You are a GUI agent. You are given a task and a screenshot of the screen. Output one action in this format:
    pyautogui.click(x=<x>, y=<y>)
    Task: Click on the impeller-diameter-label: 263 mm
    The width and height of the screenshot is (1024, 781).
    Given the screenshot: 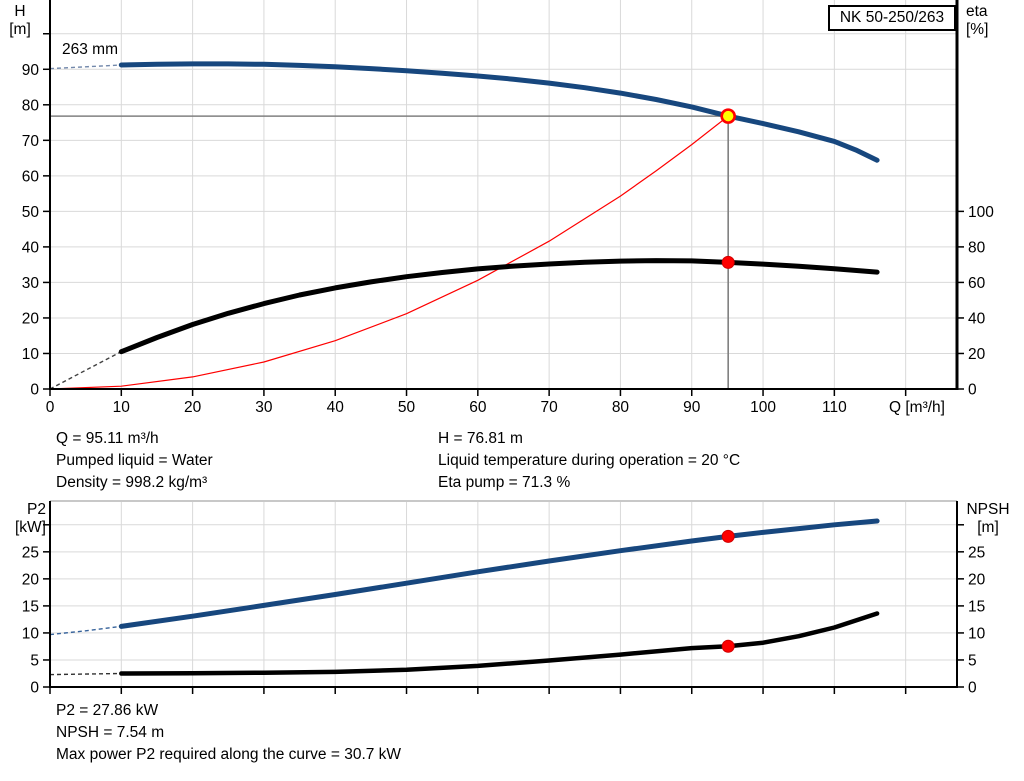 What is the action you would take?
    pyautogui.click(x=90, y=49)
    